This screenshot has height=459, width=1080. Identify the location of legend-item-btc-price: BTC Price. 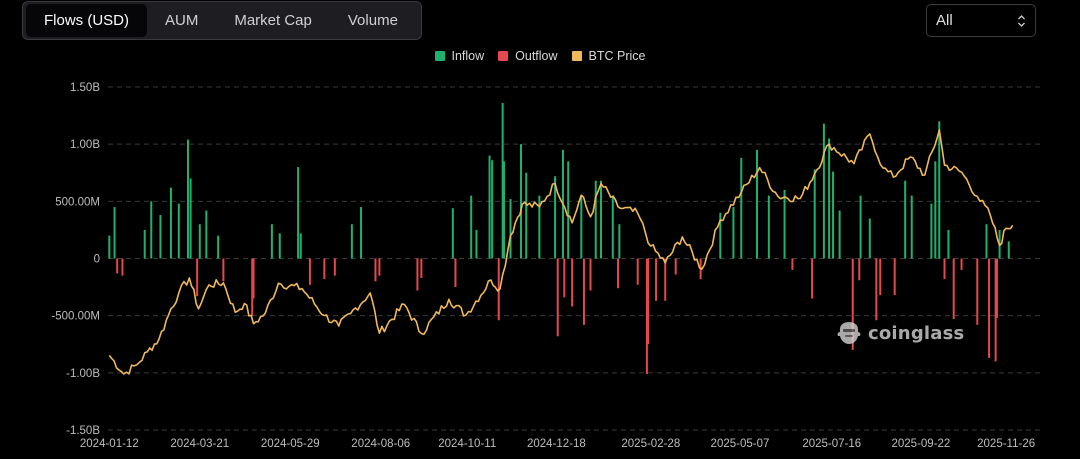
(608, 56).